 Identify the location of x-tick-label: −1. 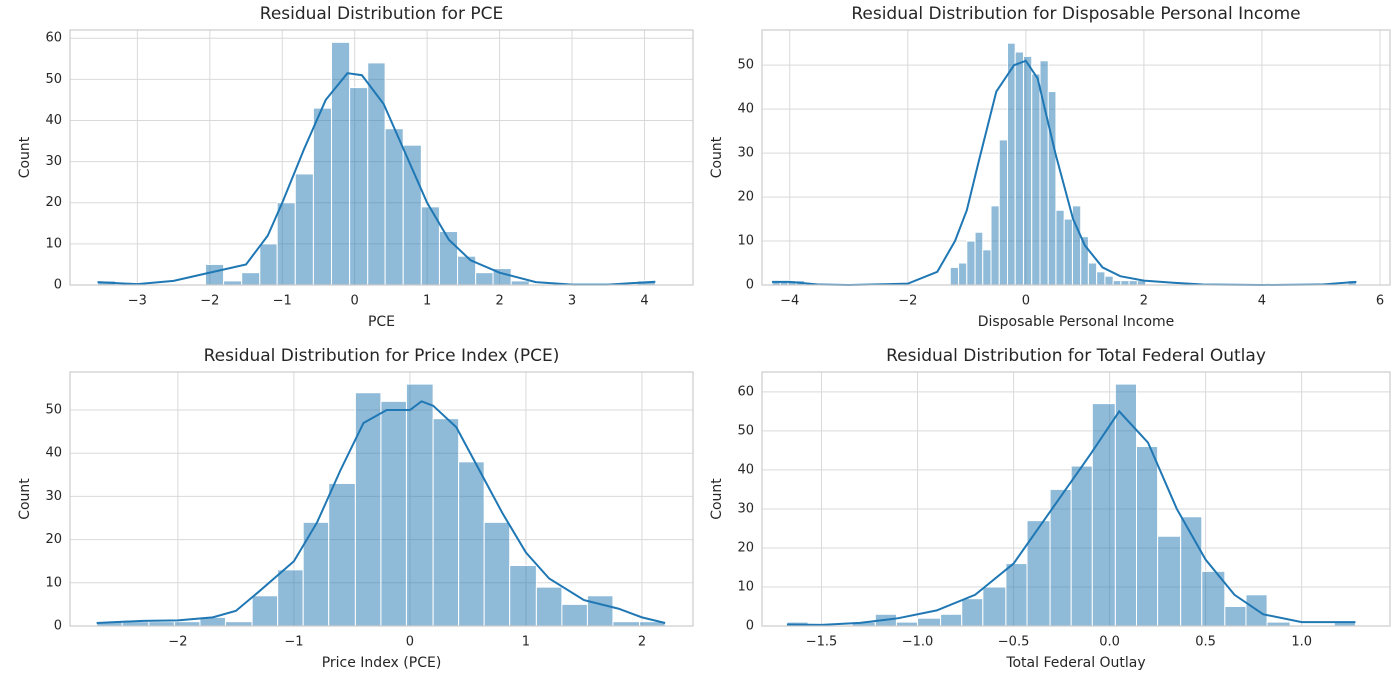
(293, 642).